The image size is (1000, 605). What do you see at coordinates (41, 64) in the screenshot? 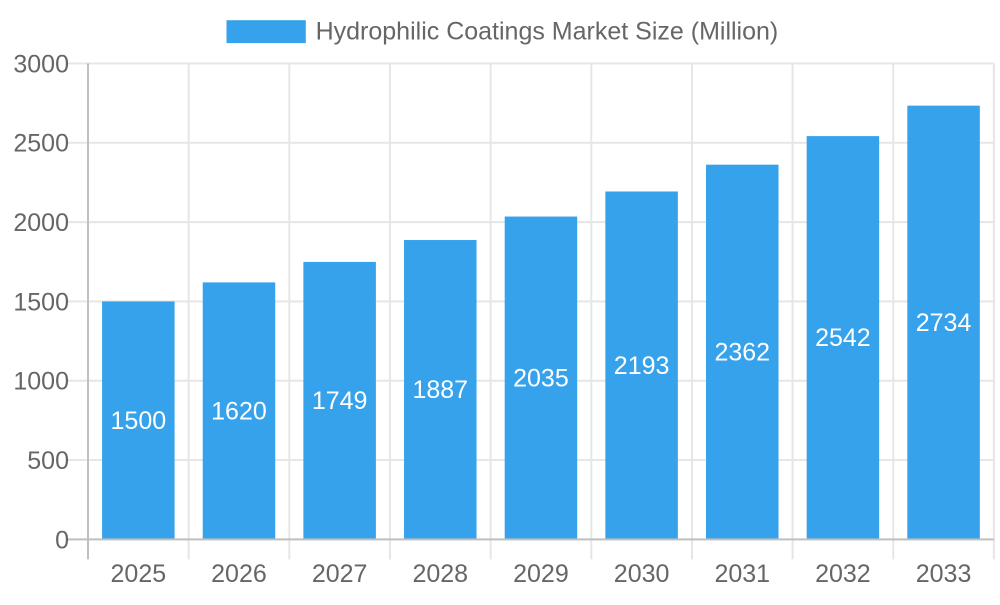
I see `svg-text: 3000` at bounding box center [41, 64].